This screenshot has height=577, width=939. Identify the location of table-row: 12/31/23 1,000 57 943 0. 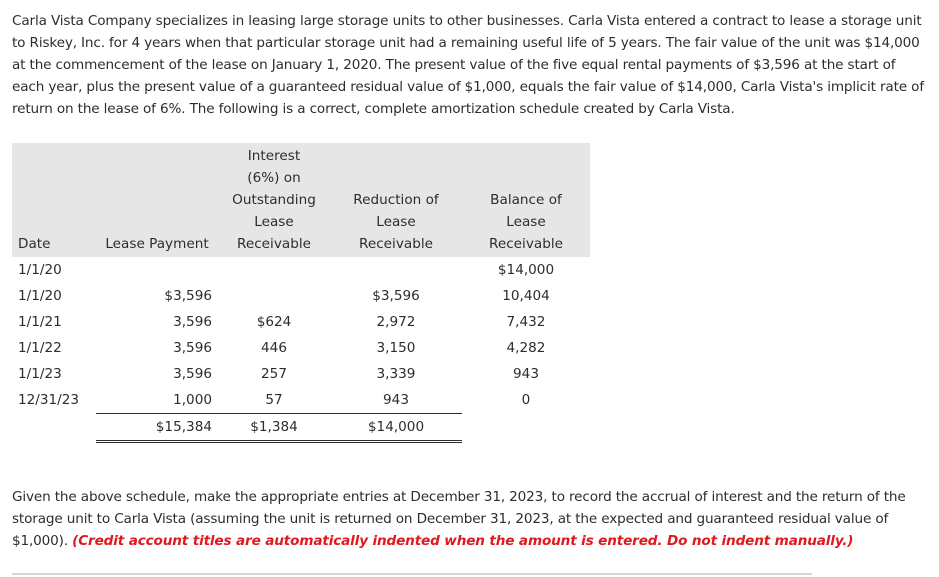
(301, 400).